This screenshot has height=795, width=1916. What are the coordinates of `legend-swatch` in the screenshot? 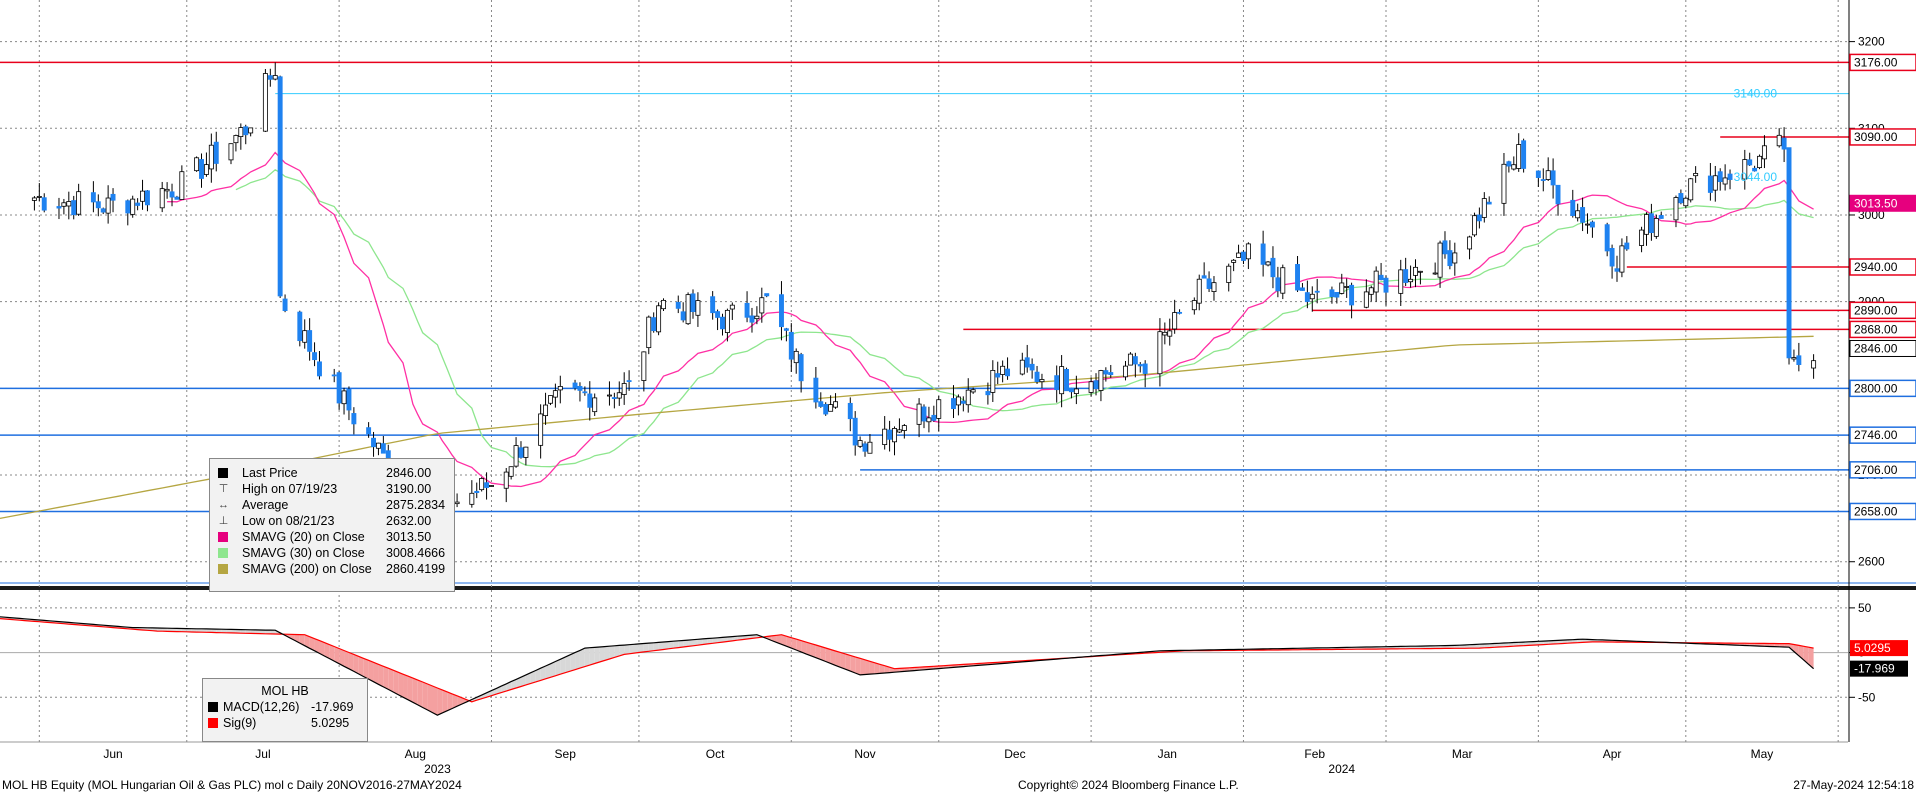 It's located at (213, 707).